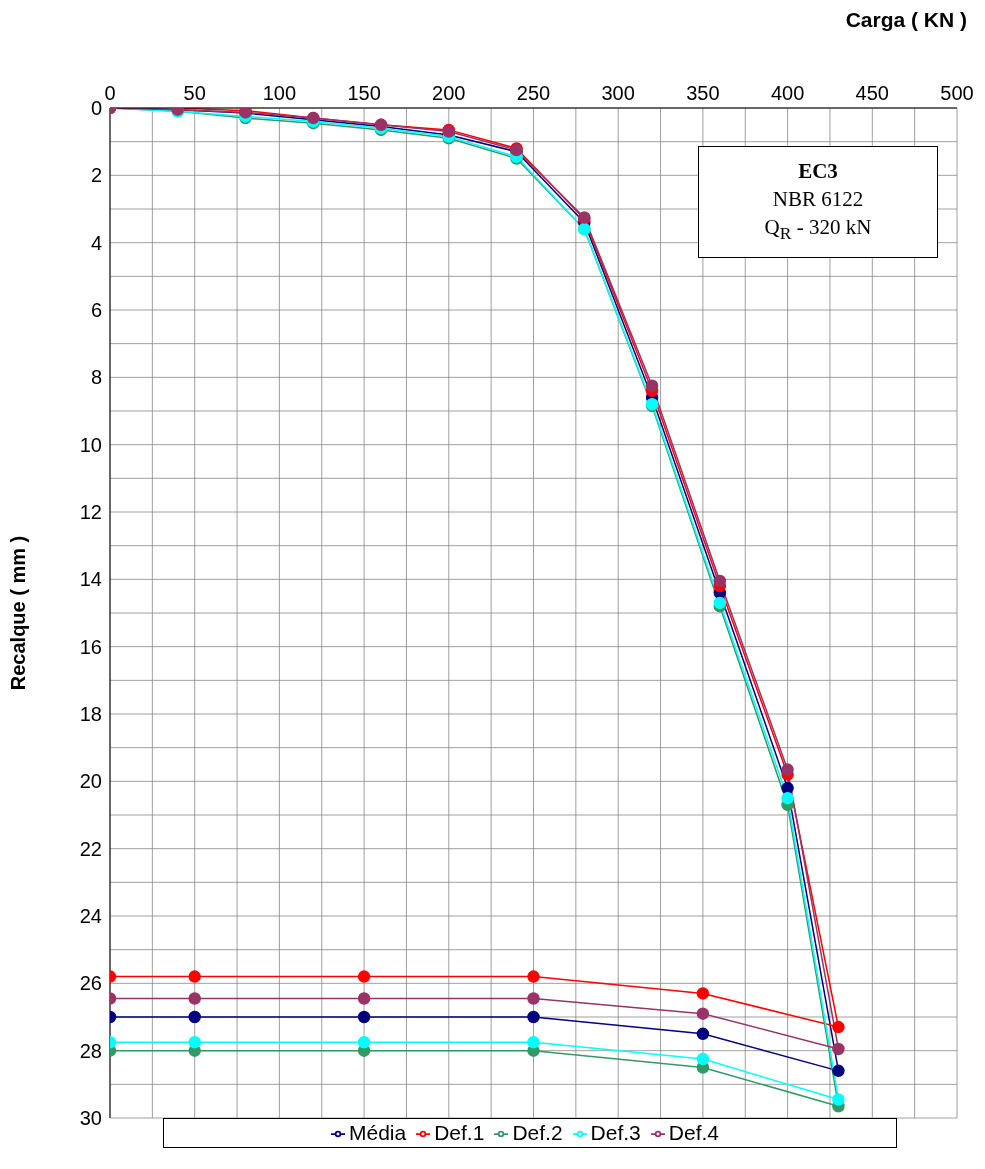  I want to click on y-tick-label: 20, so click(90, 781).